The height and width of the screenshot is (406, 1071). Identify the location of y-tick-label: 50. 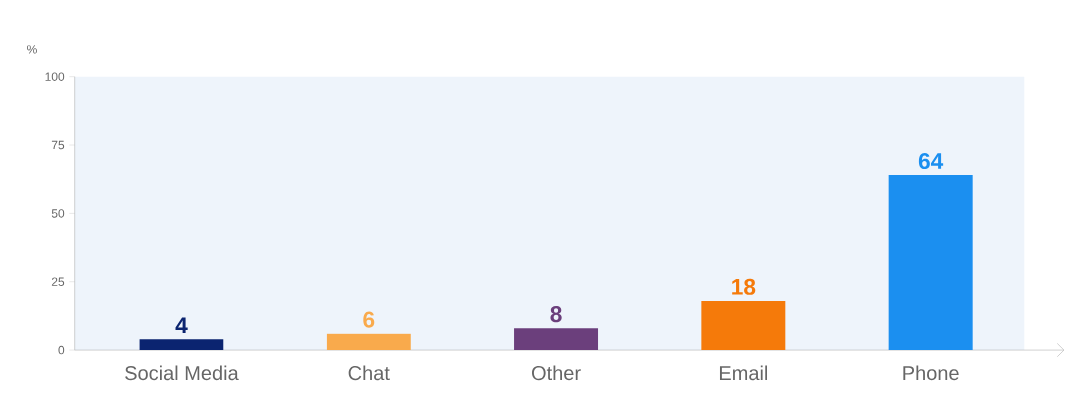
(58, 213).